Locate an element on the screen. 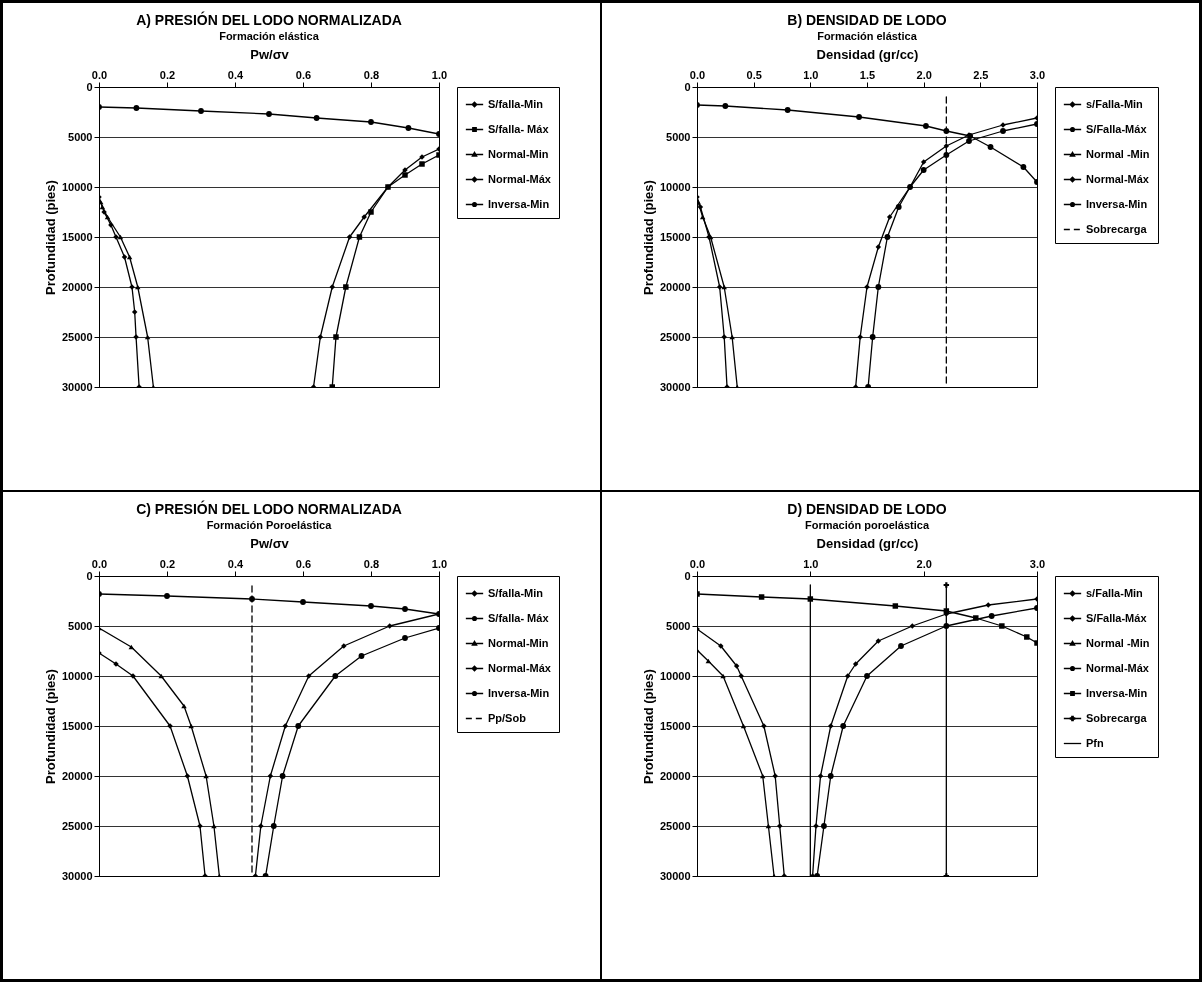 This screenshot has width=1202, height=983. chart-title: B) DENSIDAD DE LODO is located at coordinates (867, 20).